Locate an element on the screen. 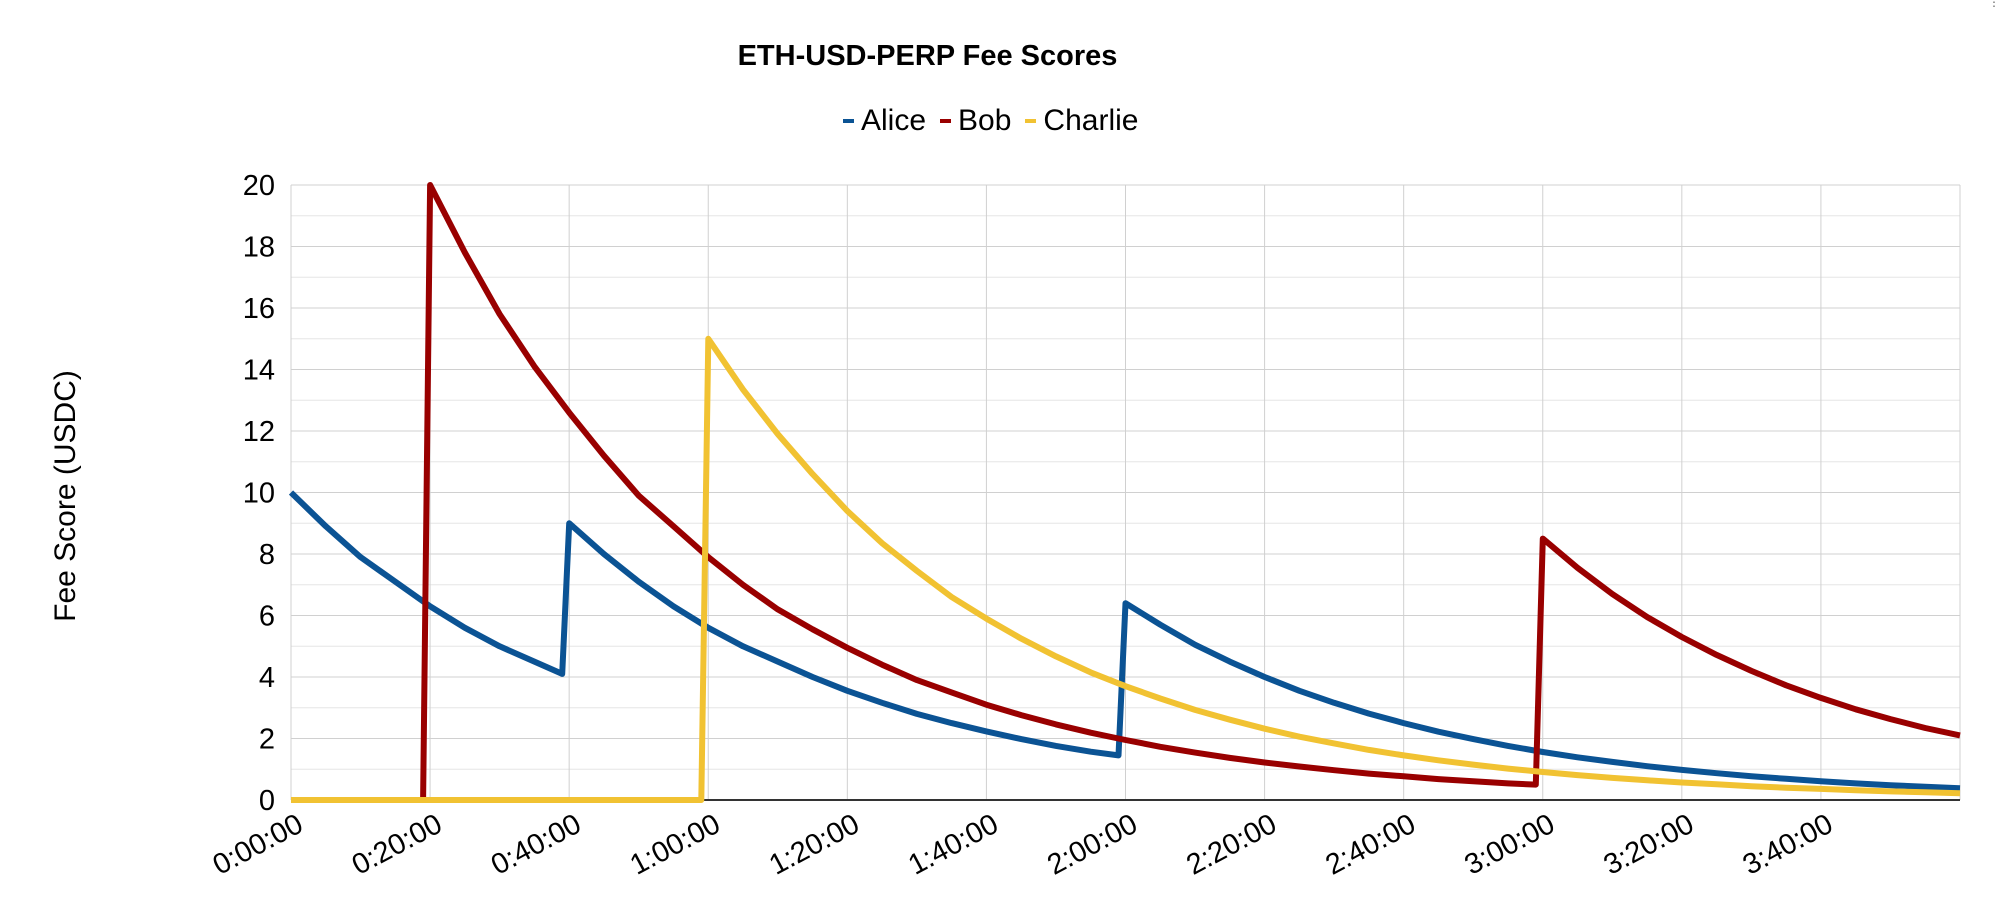  chart-title: ETH-USD-PERP Fee Scores is located at coordinates (927, 56).